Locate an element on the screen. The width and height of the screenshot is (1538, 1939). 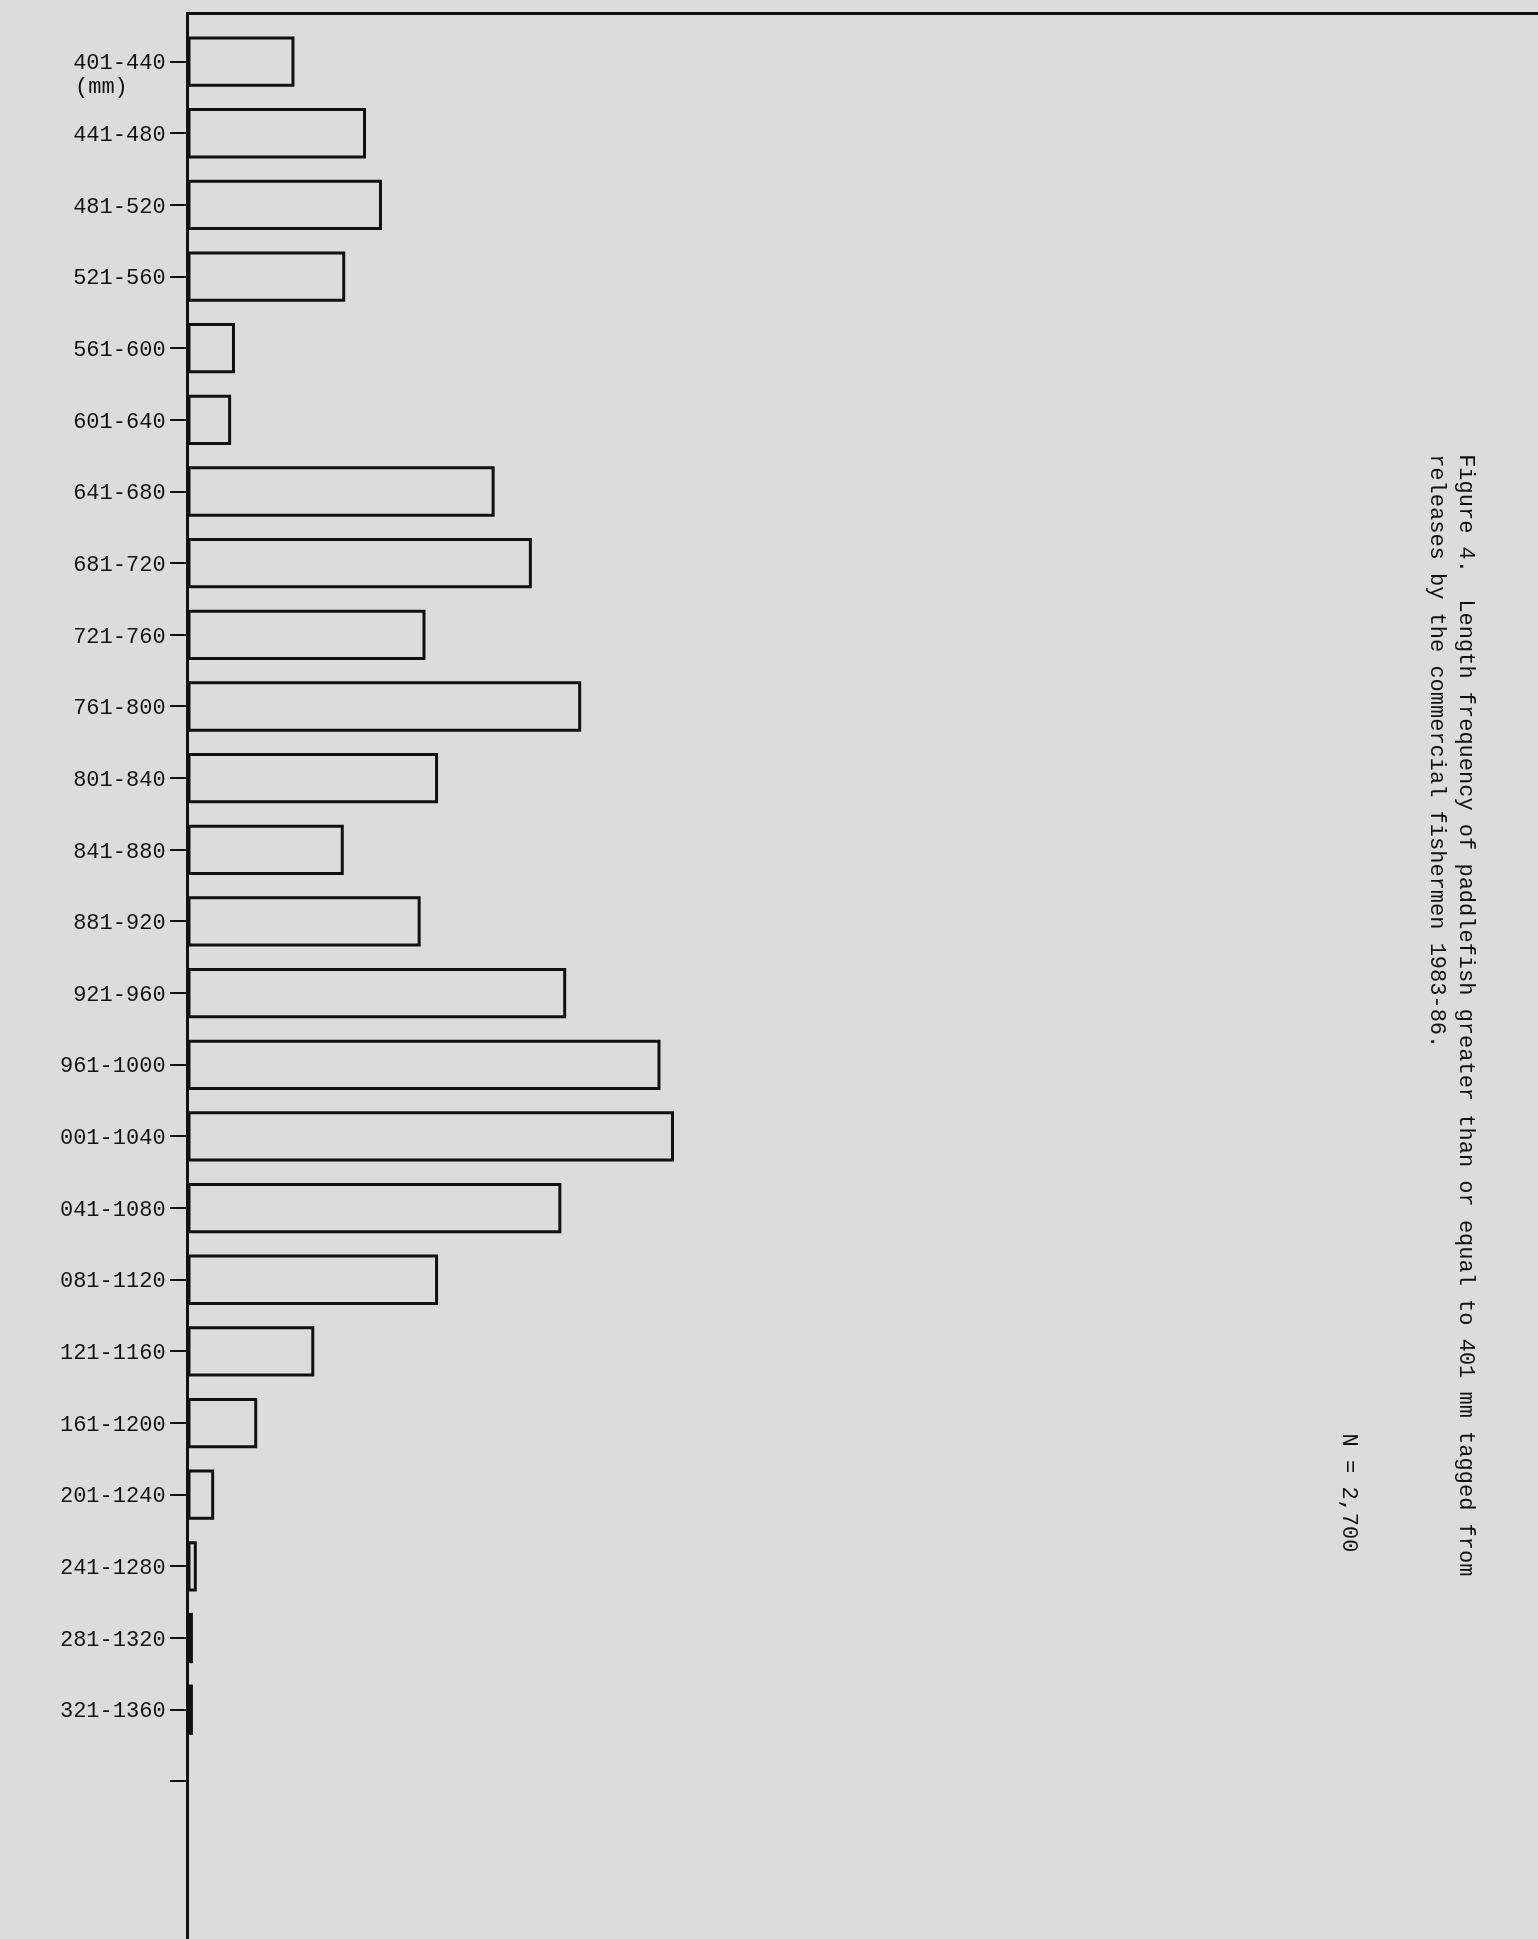
y-tick-label: 161-1200 is located at coordinates (112, 1425).